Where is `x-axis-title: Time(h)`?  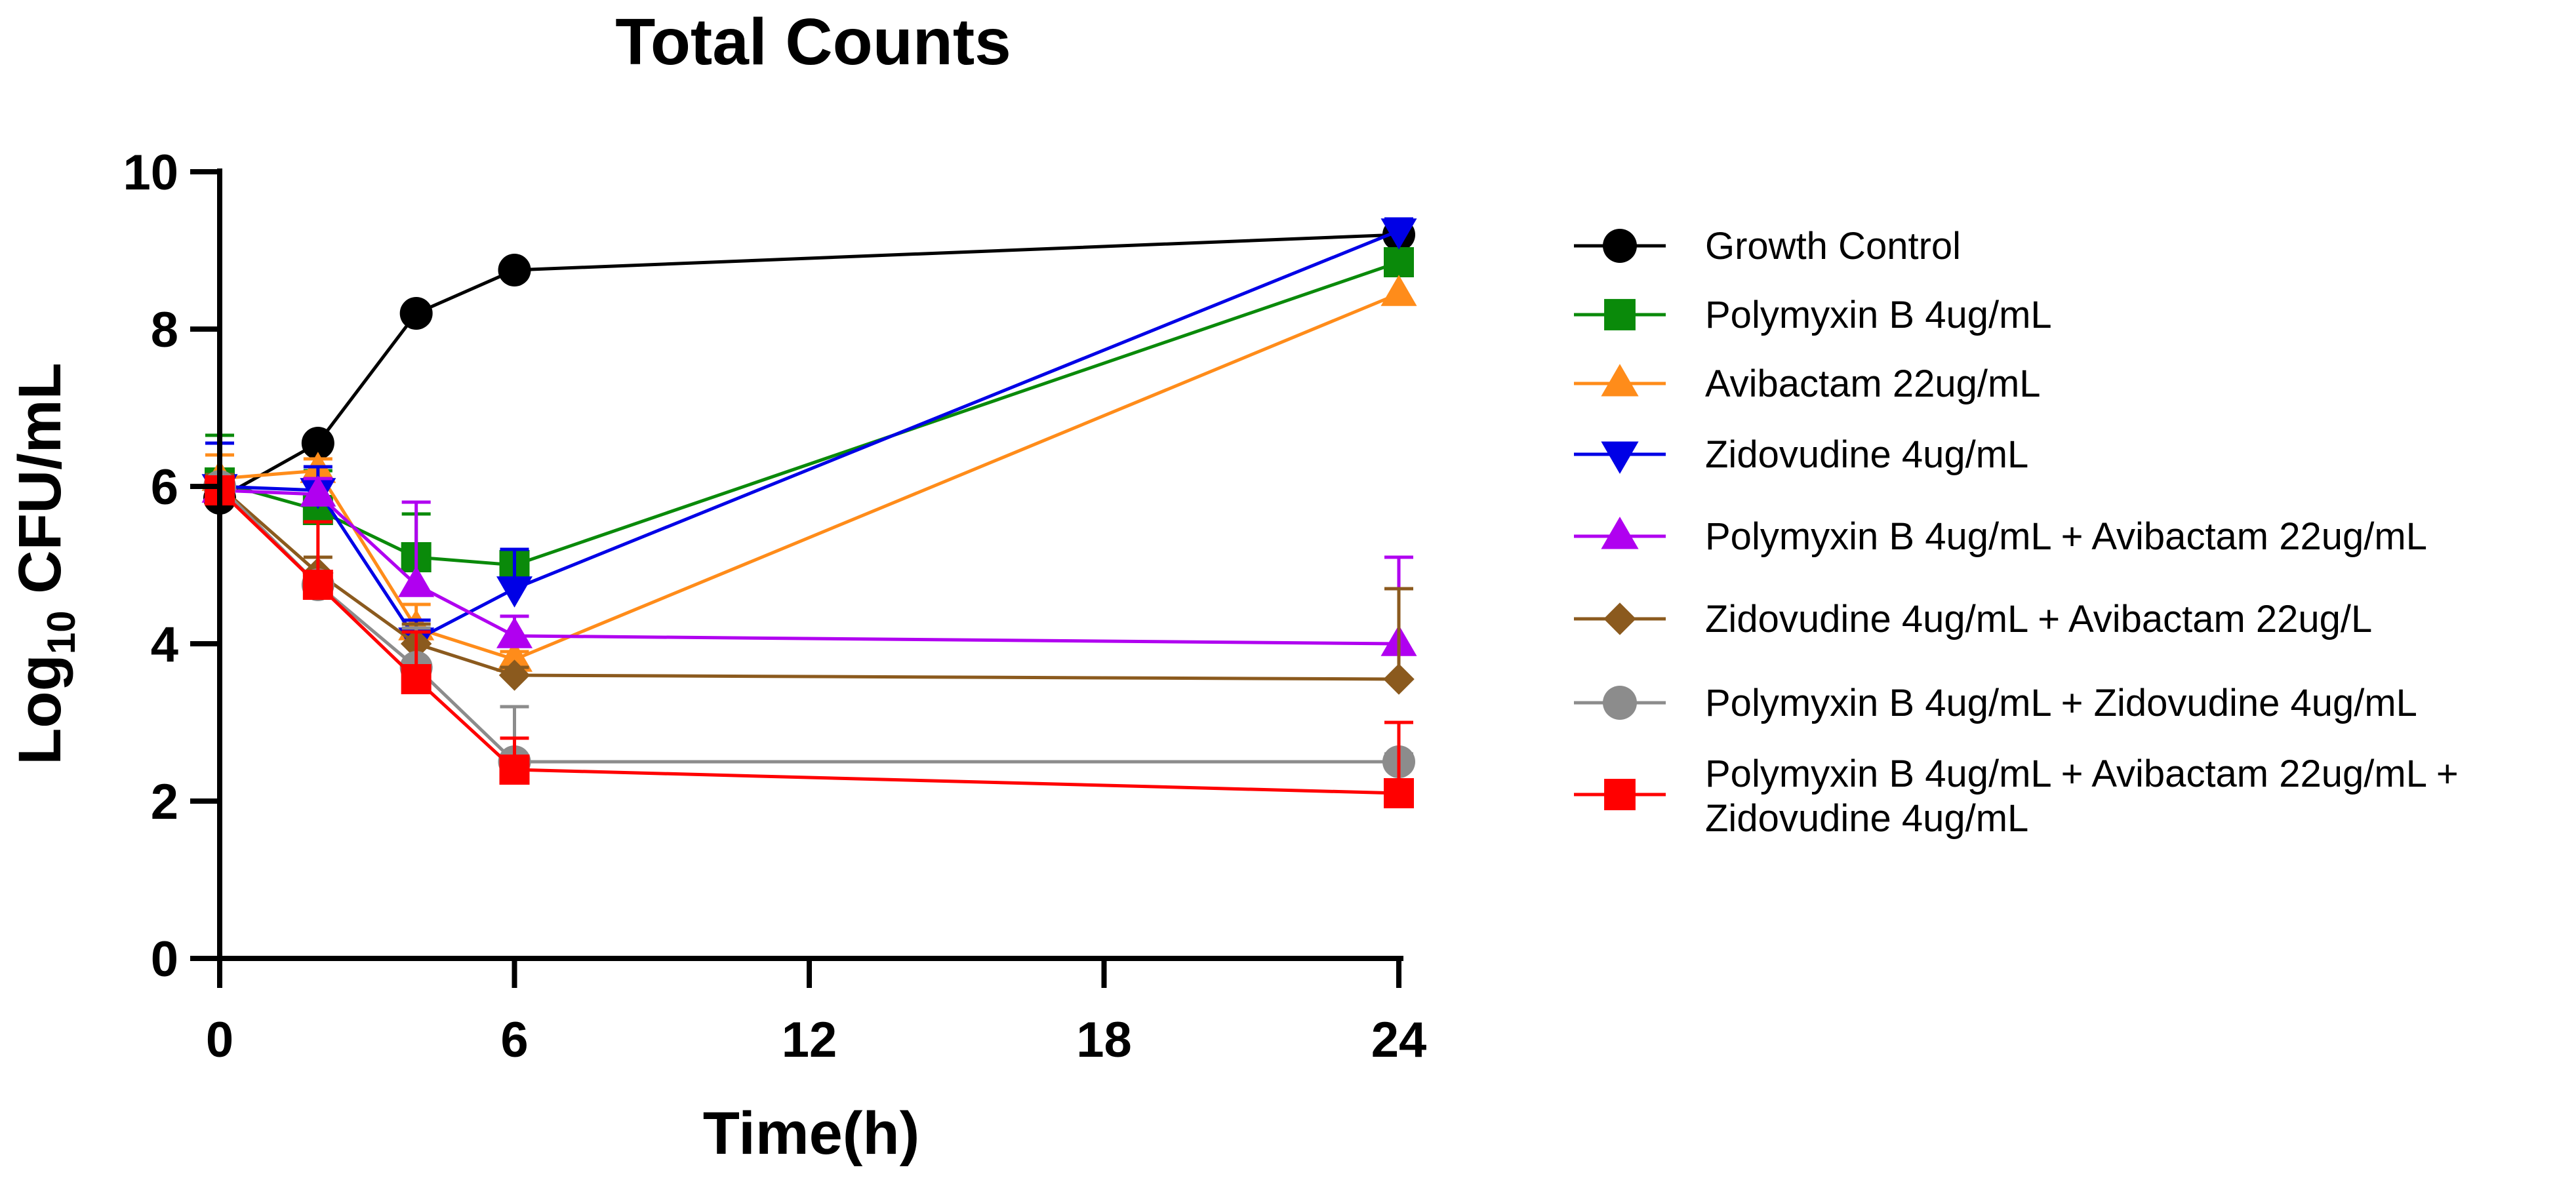
x-axis-title: Time(h) is located at coordinates (811, 1133).